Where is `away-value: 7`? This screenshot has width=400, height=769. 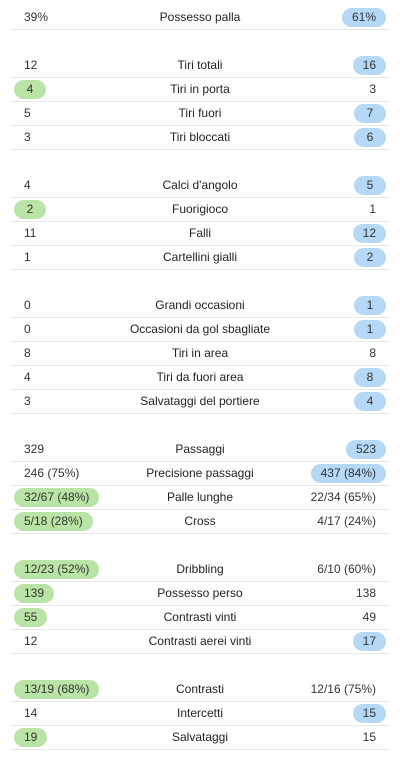 away-value: 7 is located at coordinates (370, 113).